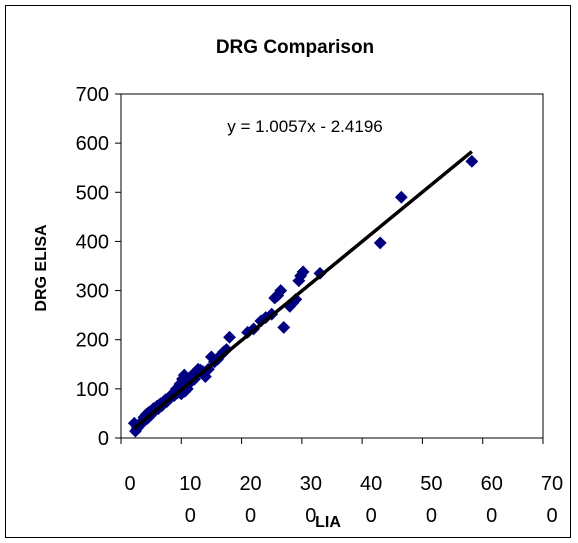 The image size is (578, 543). What do you see at coordinates (190, 484) in the screenshot?
I see `x-tick-label: 10` at bounding box center [190, 484].